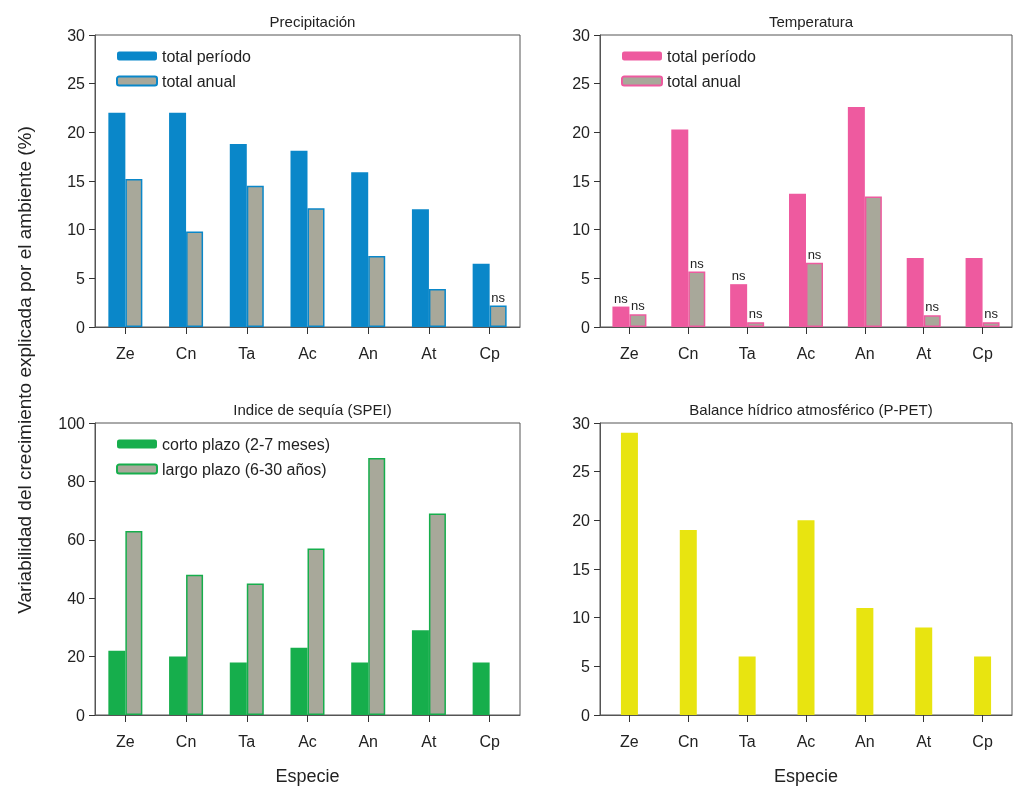  What do you see at coordinates (244, 469) in the screenshot?
I see `legend-label: largo plazo (6-30 años)` at bounding box center [244, 469].